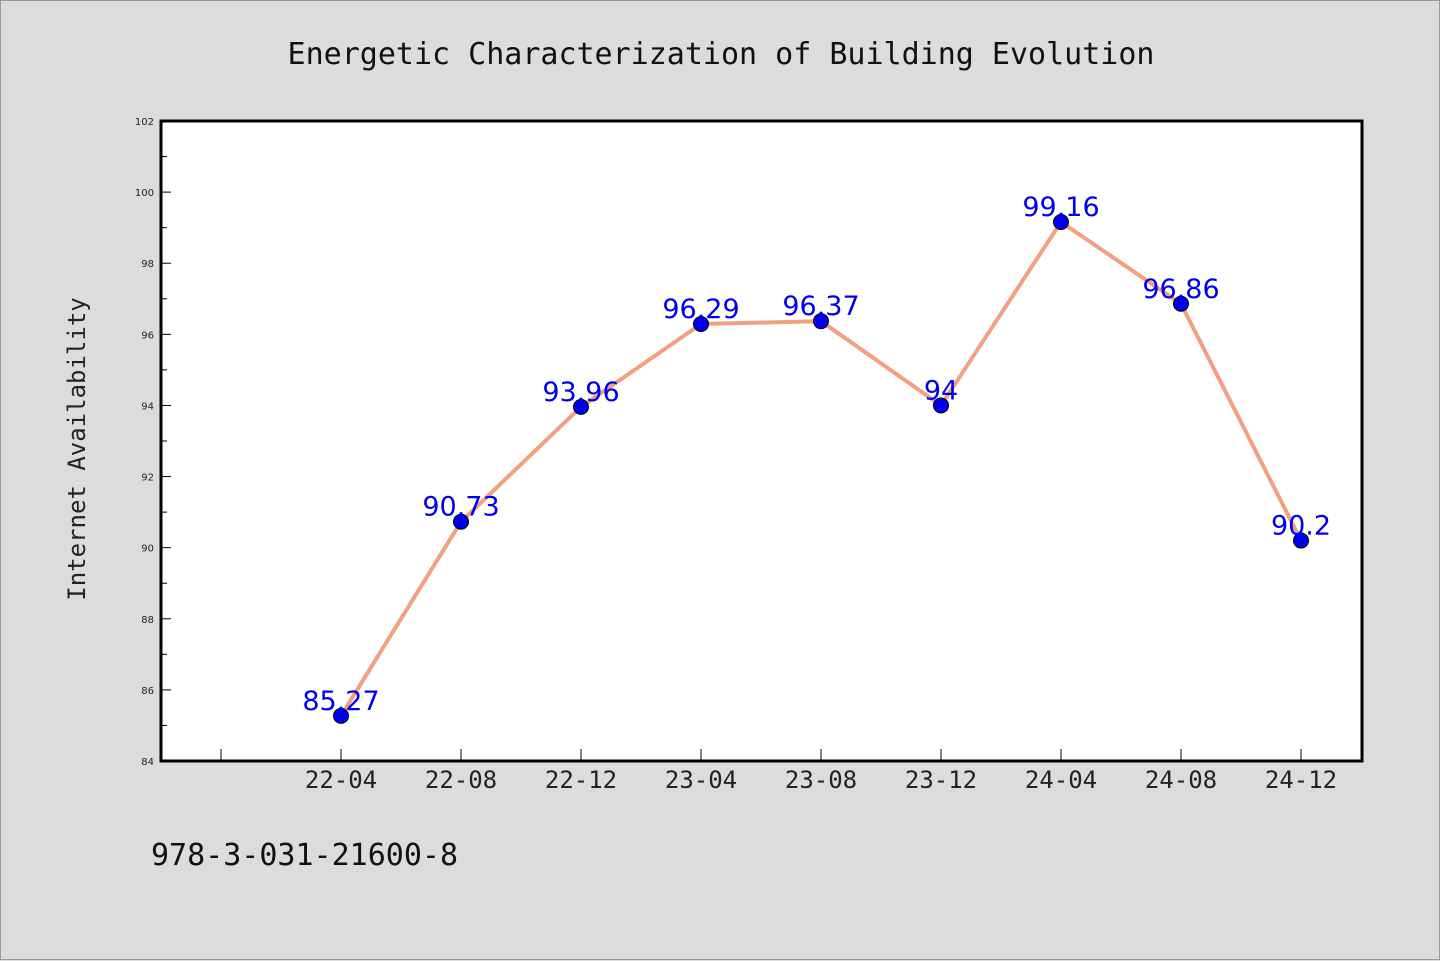 Image resolution: width=1440 pixels, height=961 pixels. Describe the element at coordinates (304, 855) in the screenshot. I see `footnote: 978-3-031-21600-8` at that location.